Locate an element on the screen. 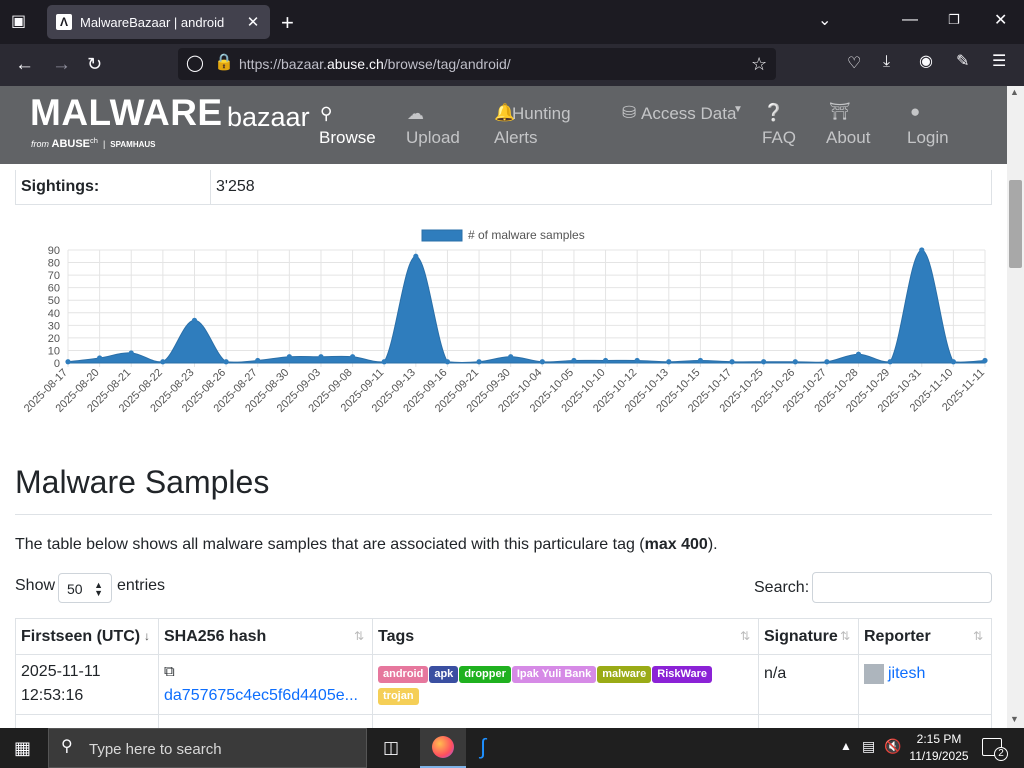 This screenshot has height=768, width=1024. menu-icon: ☰ is located at coordinates (999, 61).